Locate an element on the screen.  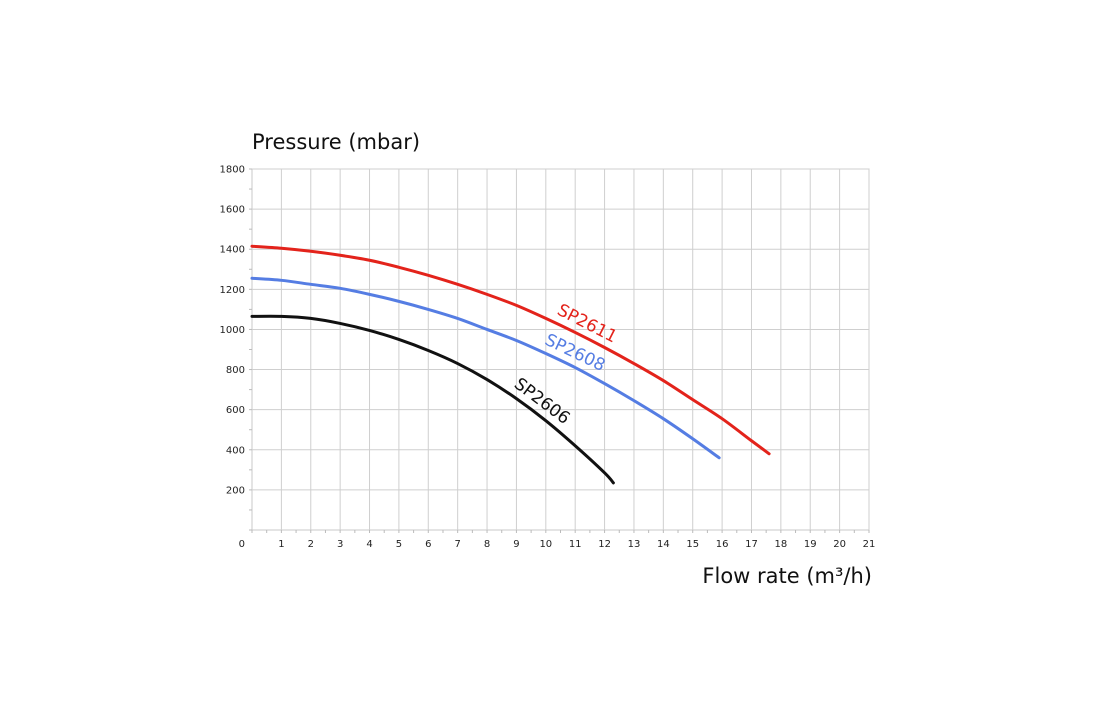
x-tick-label: 14 is located at coordinates (663, 544).